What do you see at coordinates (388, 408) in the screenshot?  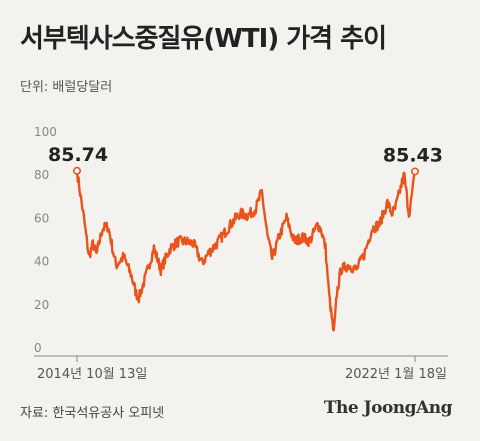 I see `joongang-logo: The JoongAng` at bounding box center [388, 408].